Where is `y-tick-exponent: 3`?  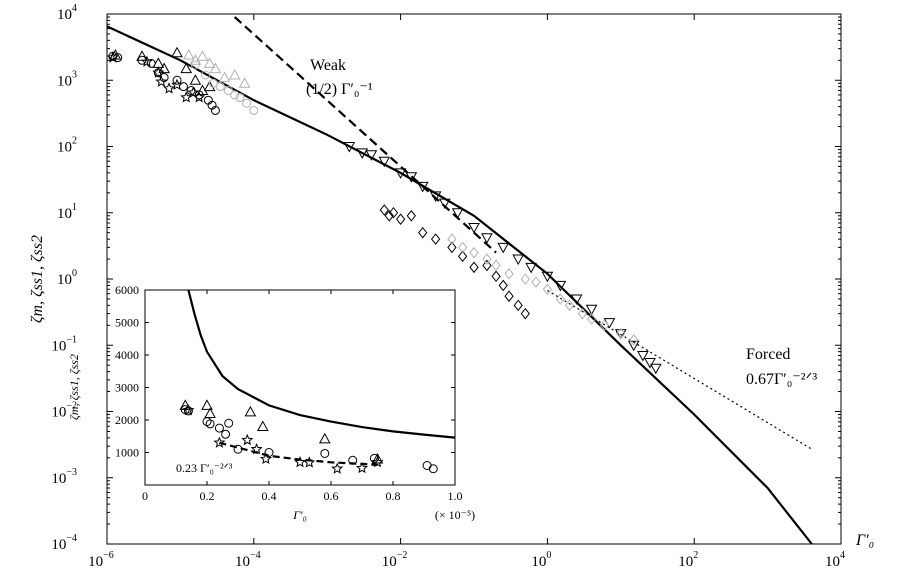 y-tick-exponent: 3 is located at coordinates (74, 74).